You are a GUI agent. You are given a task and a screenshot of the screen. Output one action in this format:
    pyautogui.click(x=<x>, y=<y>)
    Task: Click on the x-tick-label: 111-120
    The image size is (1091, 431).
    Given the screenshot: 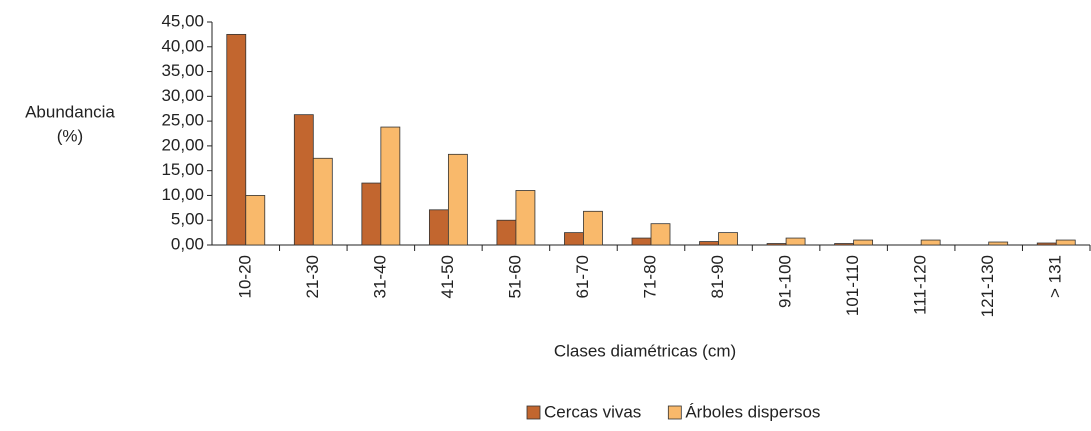 What is the action you would take?
    pyautogui.click(x=920, y=285)
    